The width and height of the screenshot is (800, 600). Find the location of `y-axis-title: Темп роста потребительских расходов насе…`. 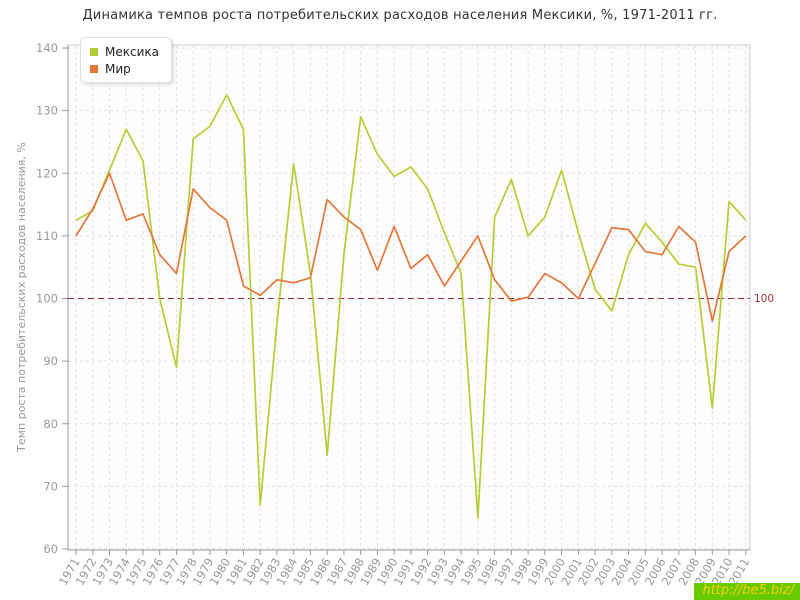

y-axis-title: Темп роста потребительских расходов насе… is located at coordinates (21, 297).